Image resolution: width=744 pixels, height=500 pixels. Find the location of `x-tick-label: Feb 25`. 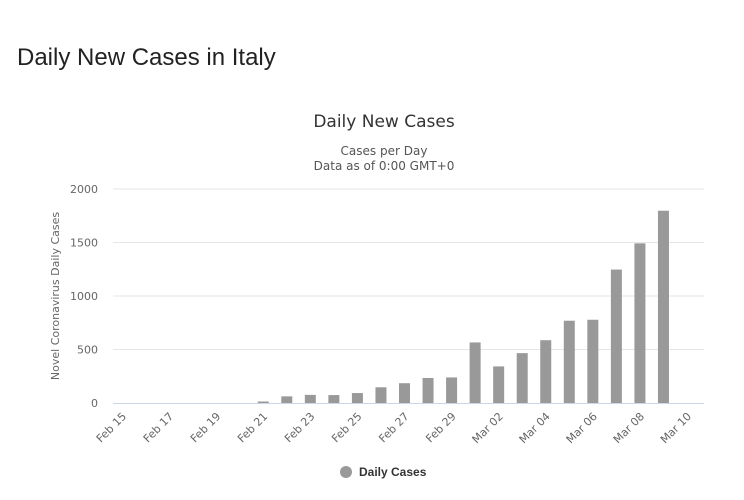

x-tick-label: Feb 25 is located at coordinates (346, 427).